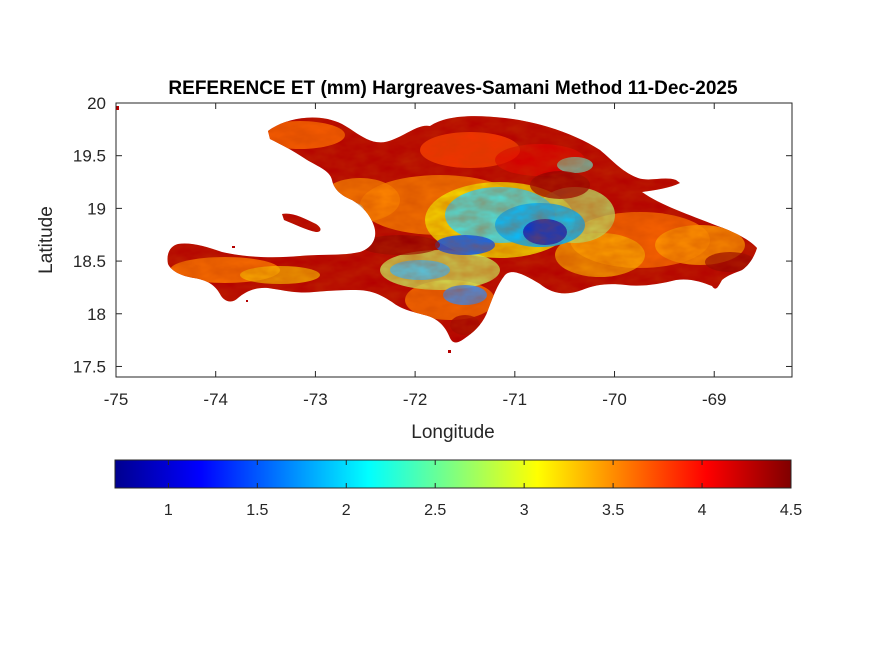  I want to click on colorbar-tick-label: 4, so click(702, 510).